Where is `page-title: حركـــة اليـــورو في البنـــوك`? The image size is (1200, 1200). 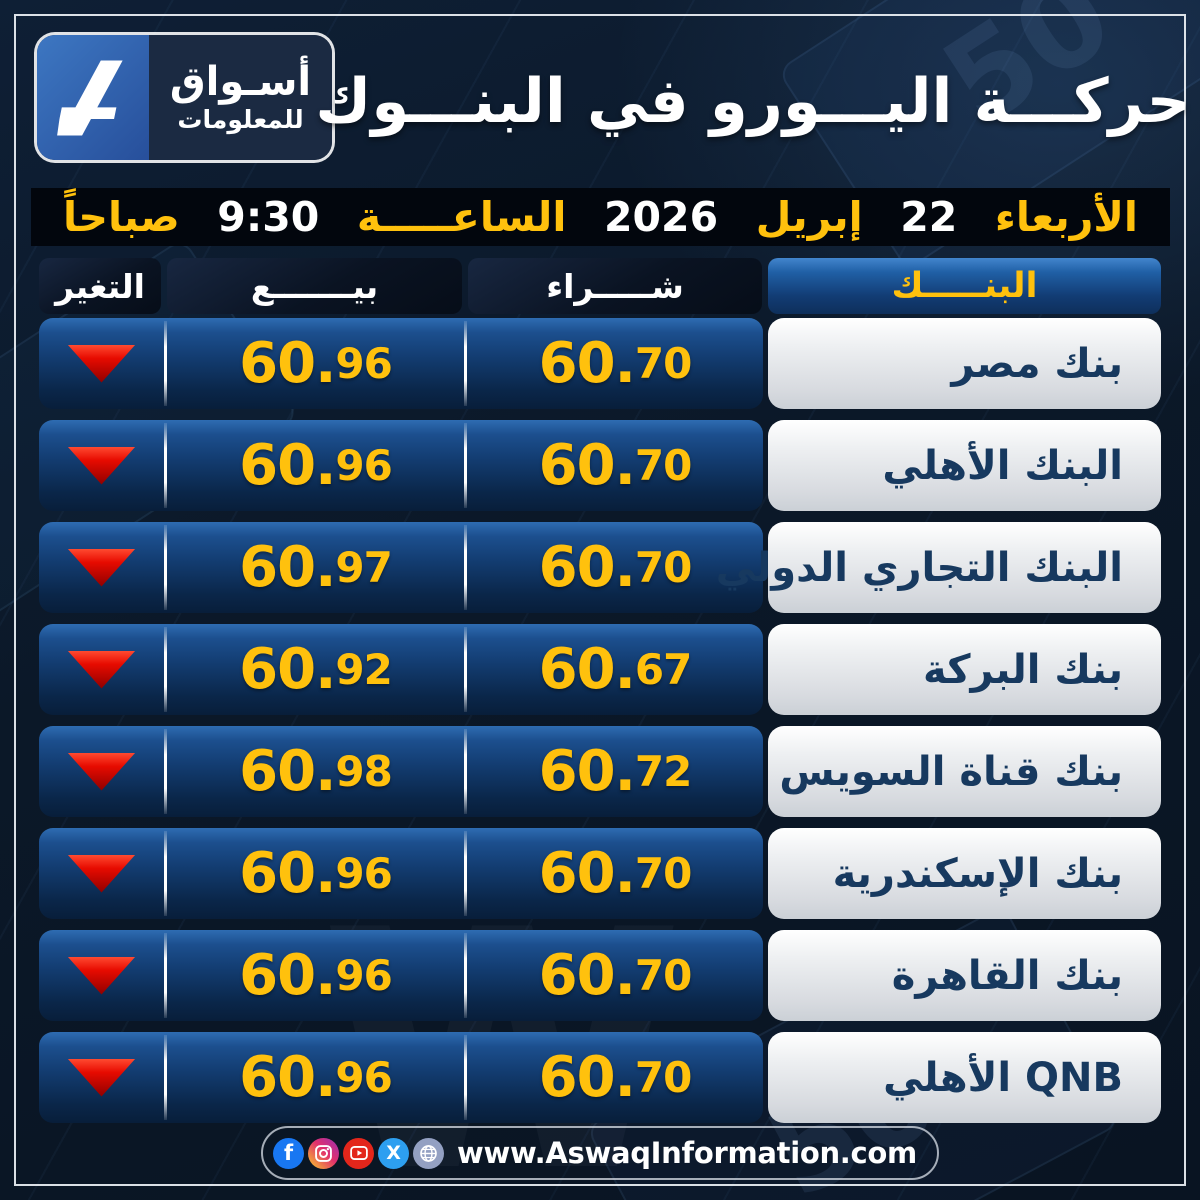 page-title: حركـــة اليـــورو في البنـــوك is located at coordinates (753, 101).